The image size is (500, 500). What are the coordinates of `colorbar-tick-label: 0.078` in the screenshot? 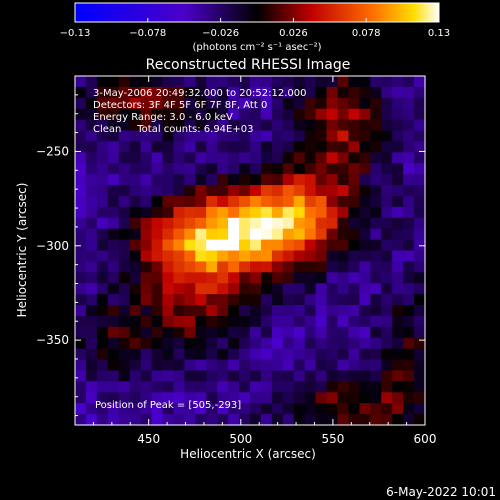 It's located at (366, 33).